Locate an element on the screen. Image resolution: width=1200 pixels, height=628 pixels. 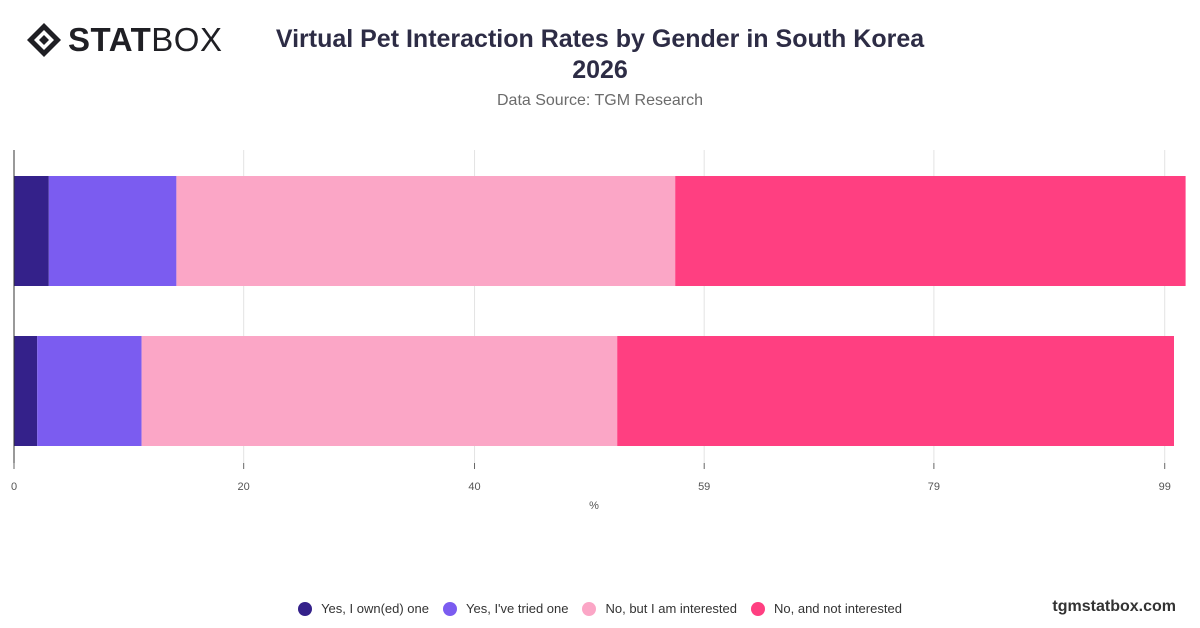
statbox-logo: STATBOX is located at coordinates (124, 40).